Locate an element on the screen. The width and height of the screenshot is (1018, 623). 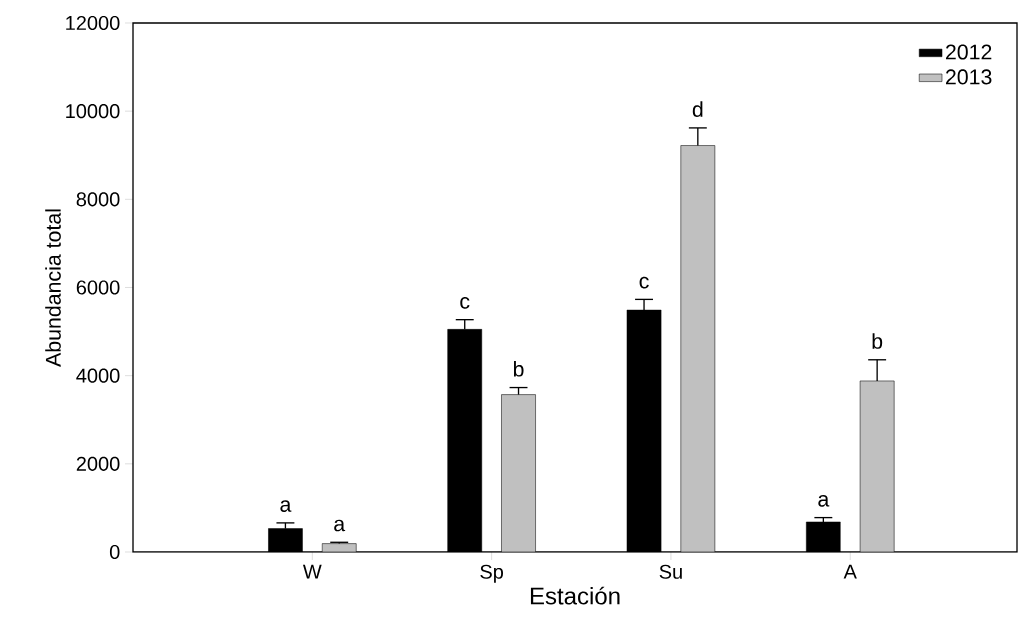
y-tick-label: 8000 is located at coordinates (98, 199).